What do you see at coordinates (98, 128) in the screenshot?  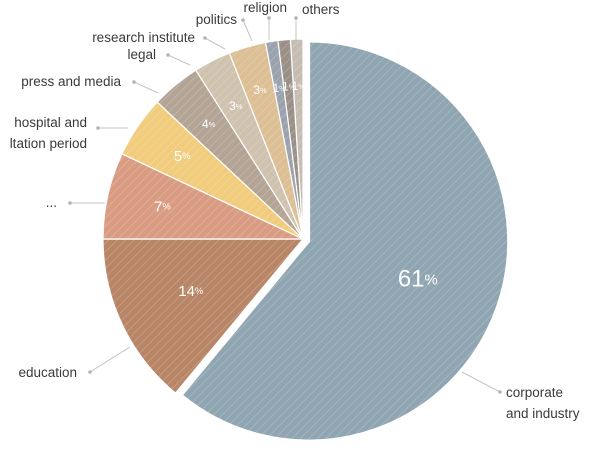 I see `leader-dot-hospital_and_ltation_period` at bounding box center [98, 128].